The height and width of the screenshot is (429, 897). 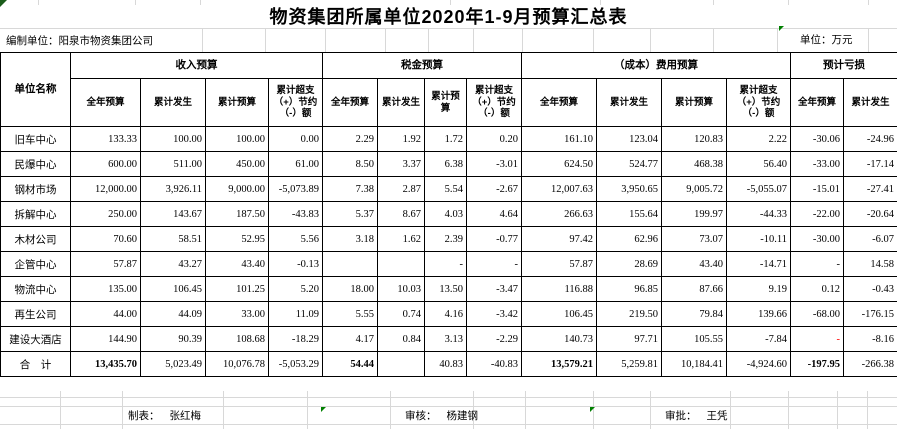 What do you see at coordinates (237, 164) in the screenshot?
I see `value-cell: 450.00` at bounding box center [237, 164].